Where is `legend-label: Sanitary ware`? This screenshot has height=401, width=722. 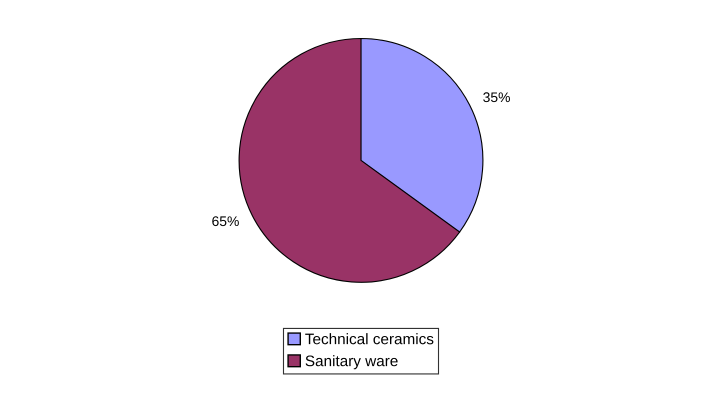
legend-label: Sanitary ware is located at coordinates (352, 362).